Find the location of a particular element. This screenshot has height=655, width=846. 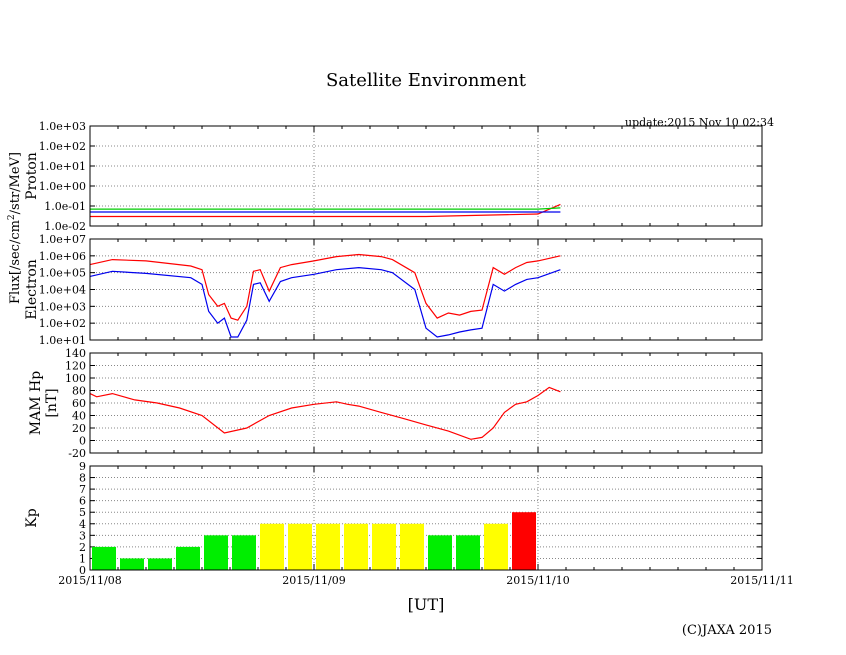

update-timestamp: update:2015 Nov 10 02:34 is located at coordinates (699, 122).